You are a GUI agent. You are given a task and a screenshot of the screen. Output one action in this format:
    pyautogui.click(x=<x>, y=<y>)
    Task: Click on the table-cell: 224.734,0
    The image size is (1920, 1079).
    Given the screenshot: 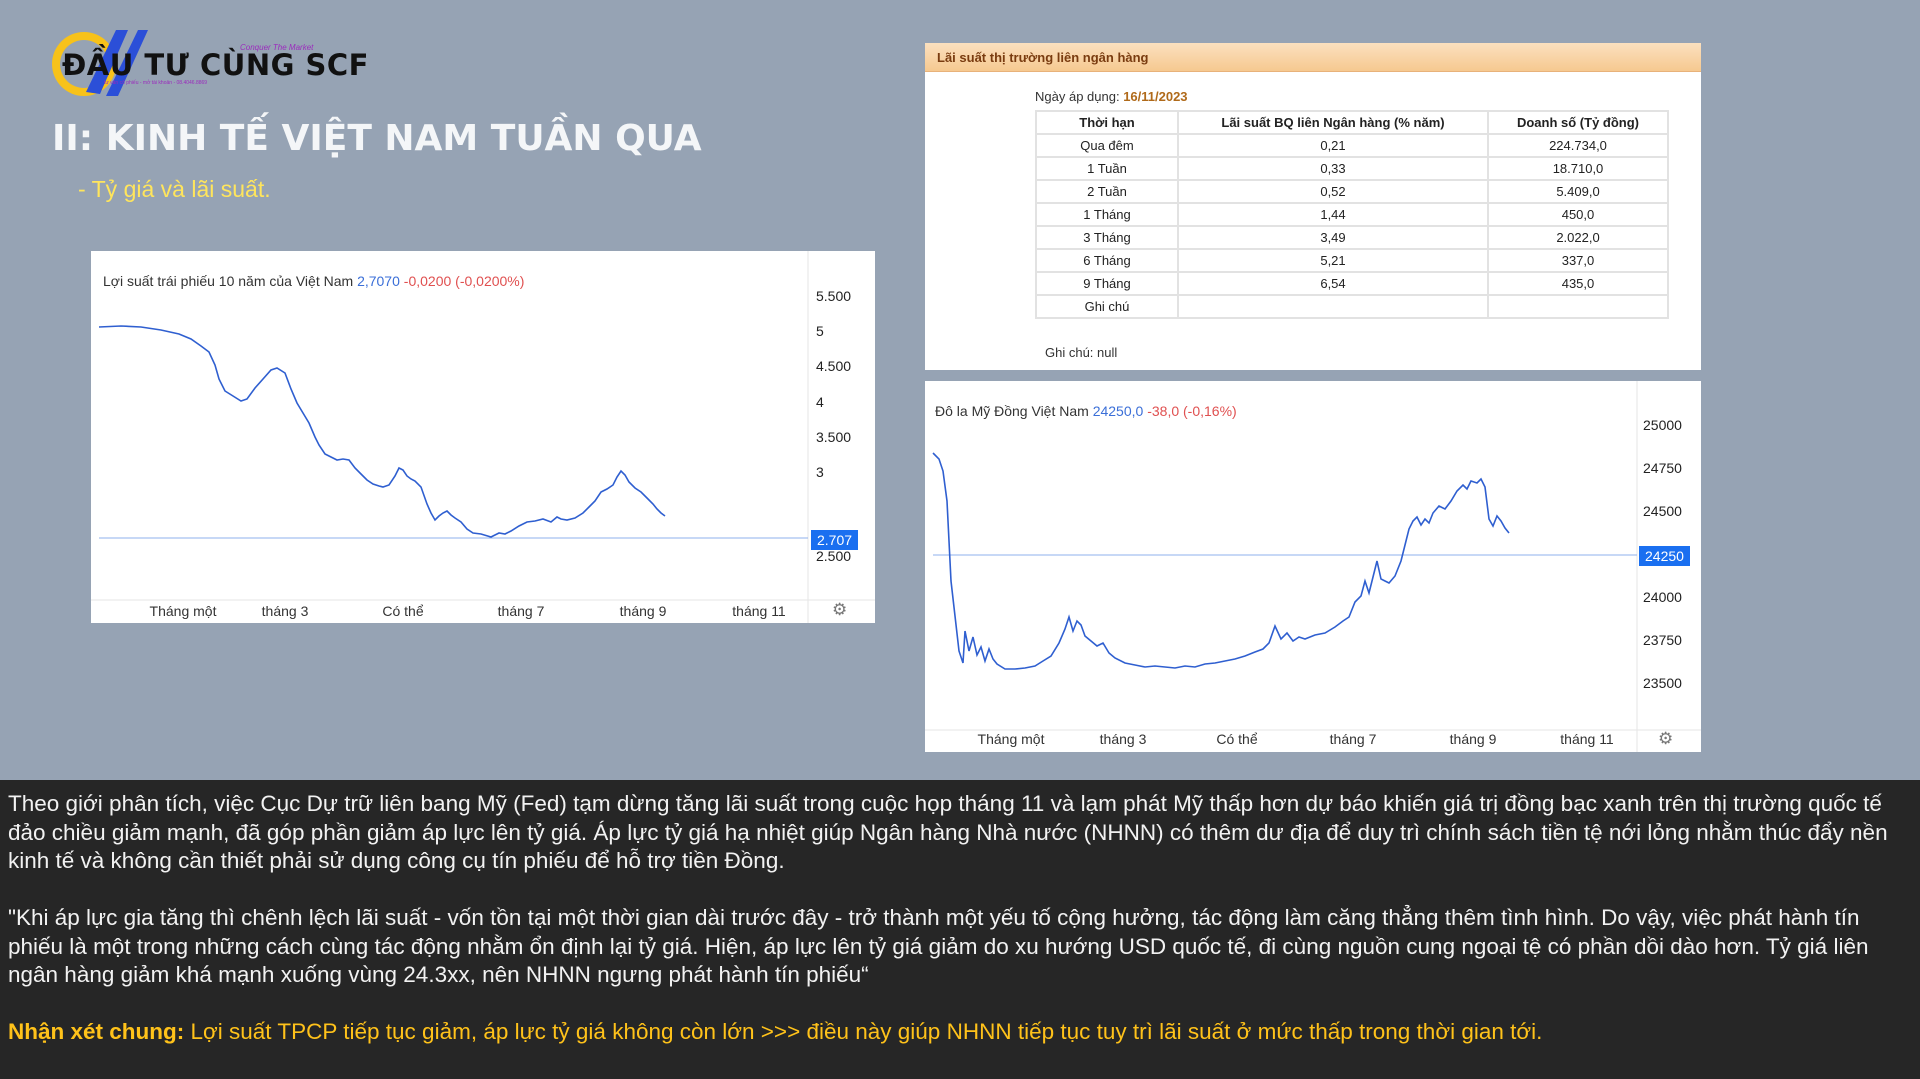 What is the action you would take?
    pyautogui.click(x=1578, y=145)
    